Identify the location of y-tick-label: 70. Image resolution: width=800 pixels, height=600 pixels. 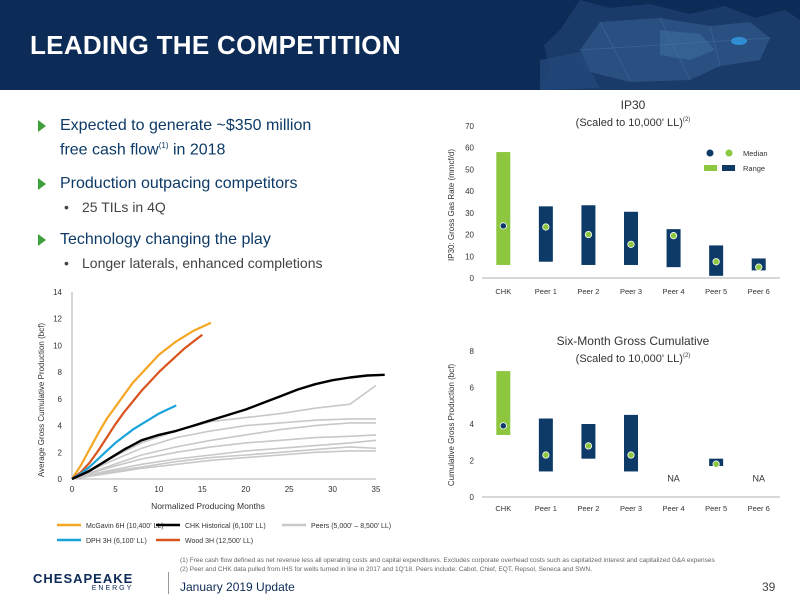
(469, 126).